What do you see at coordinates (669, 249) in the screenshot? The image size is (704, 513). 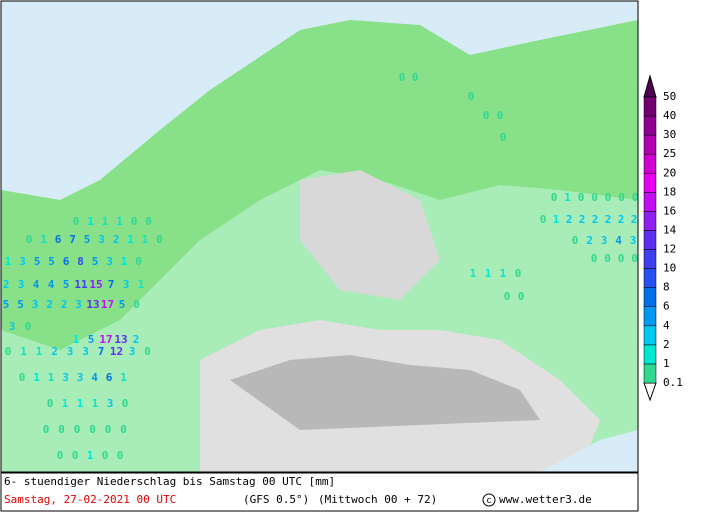 I see `legend-label: 12` at bounding box center [669, 249].